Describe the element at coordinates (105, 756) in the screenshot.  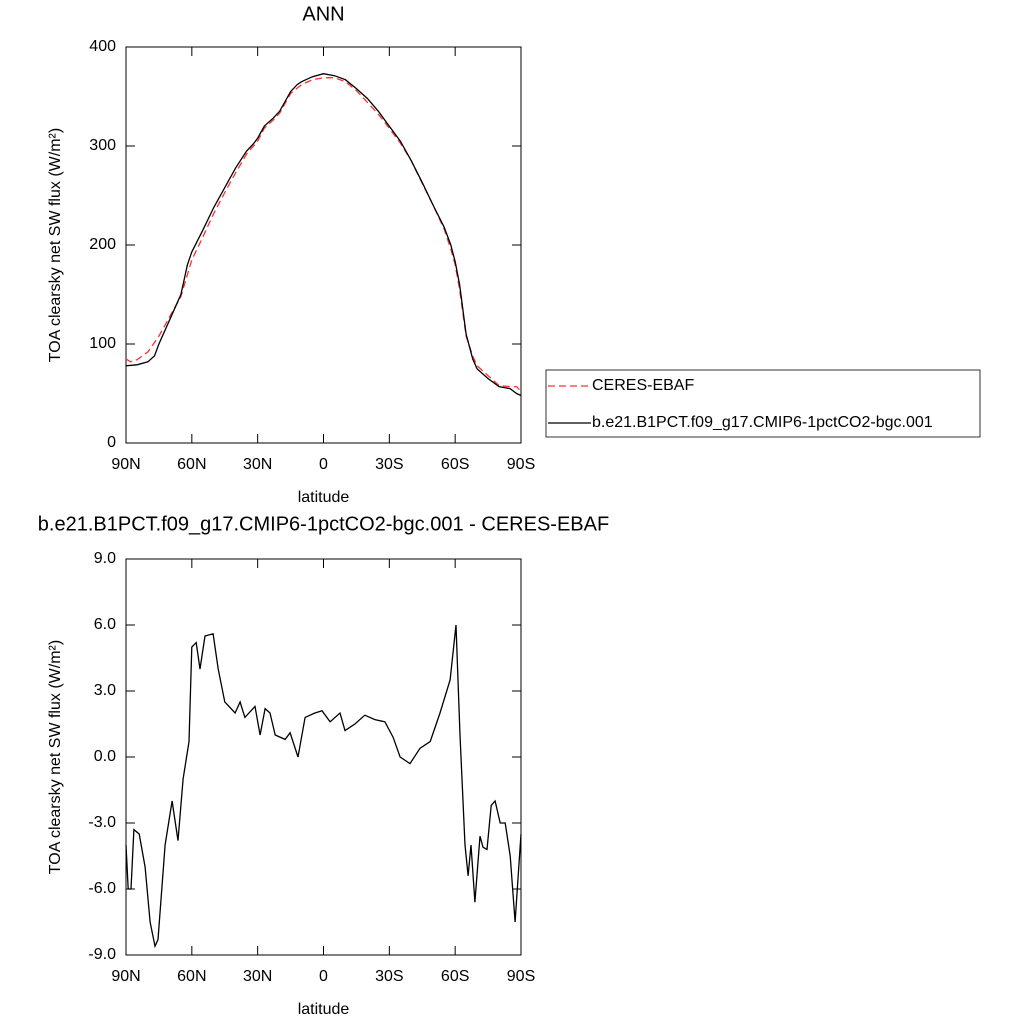
I see `y-tick-label: 0.0` at that location.